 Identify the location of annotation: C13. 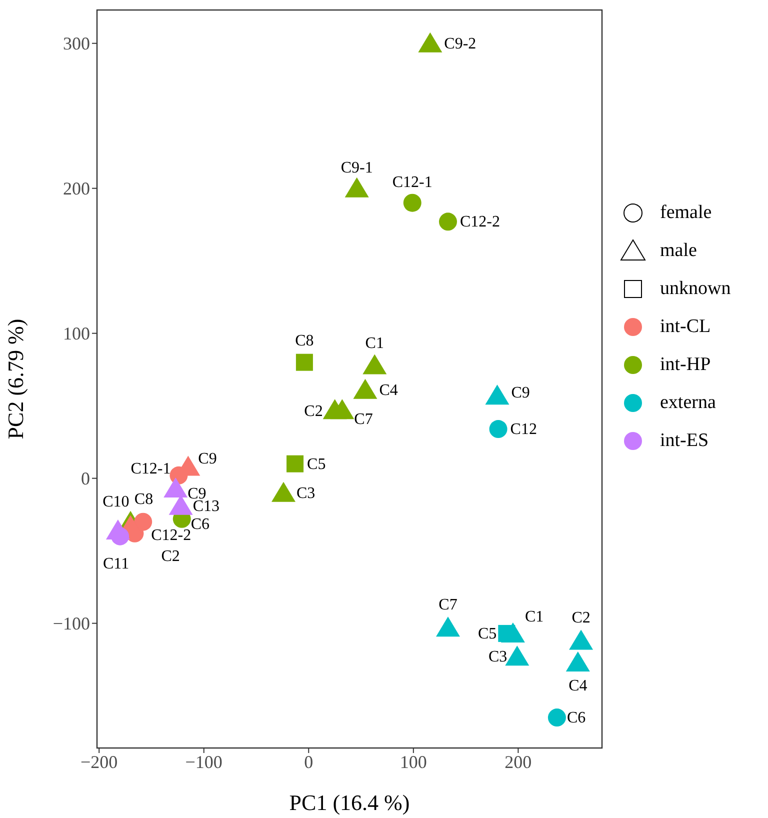
(206, 506).